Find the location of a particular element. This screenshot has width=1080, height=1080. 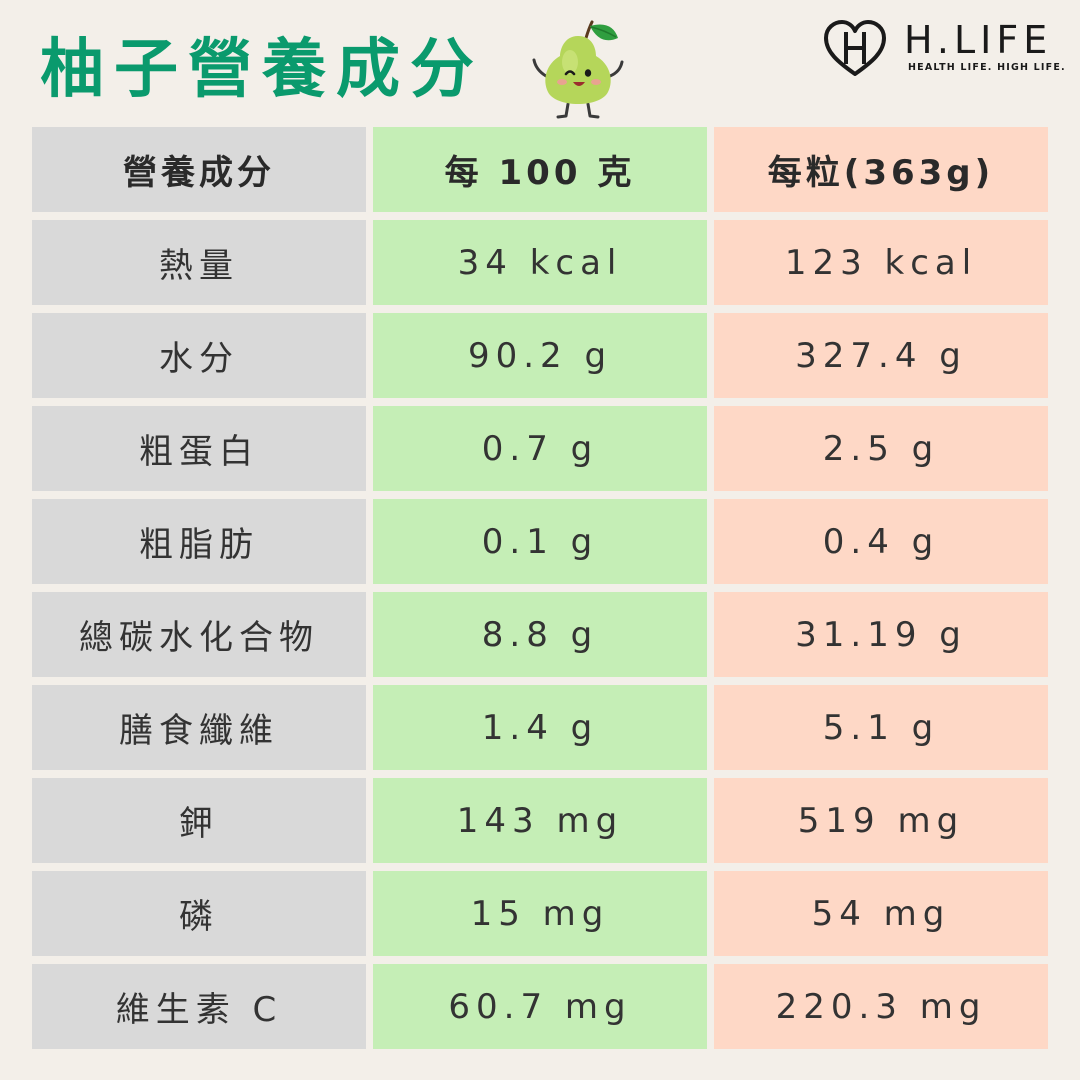

header-per-100g: 每 100 克 is located at coordinates (540, 169).